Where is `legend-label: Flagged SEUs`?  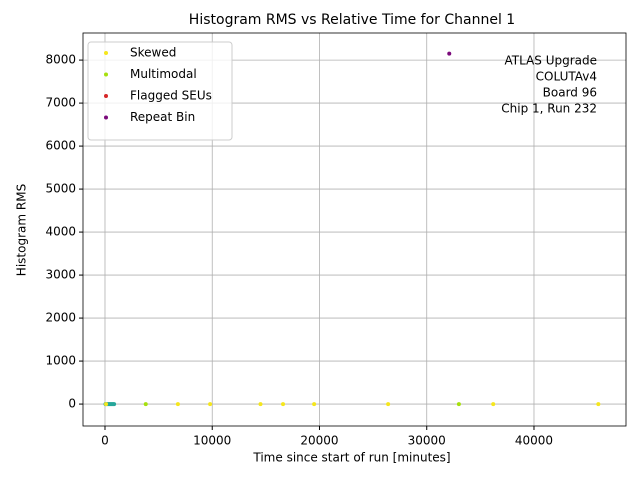
legend-label: Flagged SEUs is located at coordinates (171, 96).